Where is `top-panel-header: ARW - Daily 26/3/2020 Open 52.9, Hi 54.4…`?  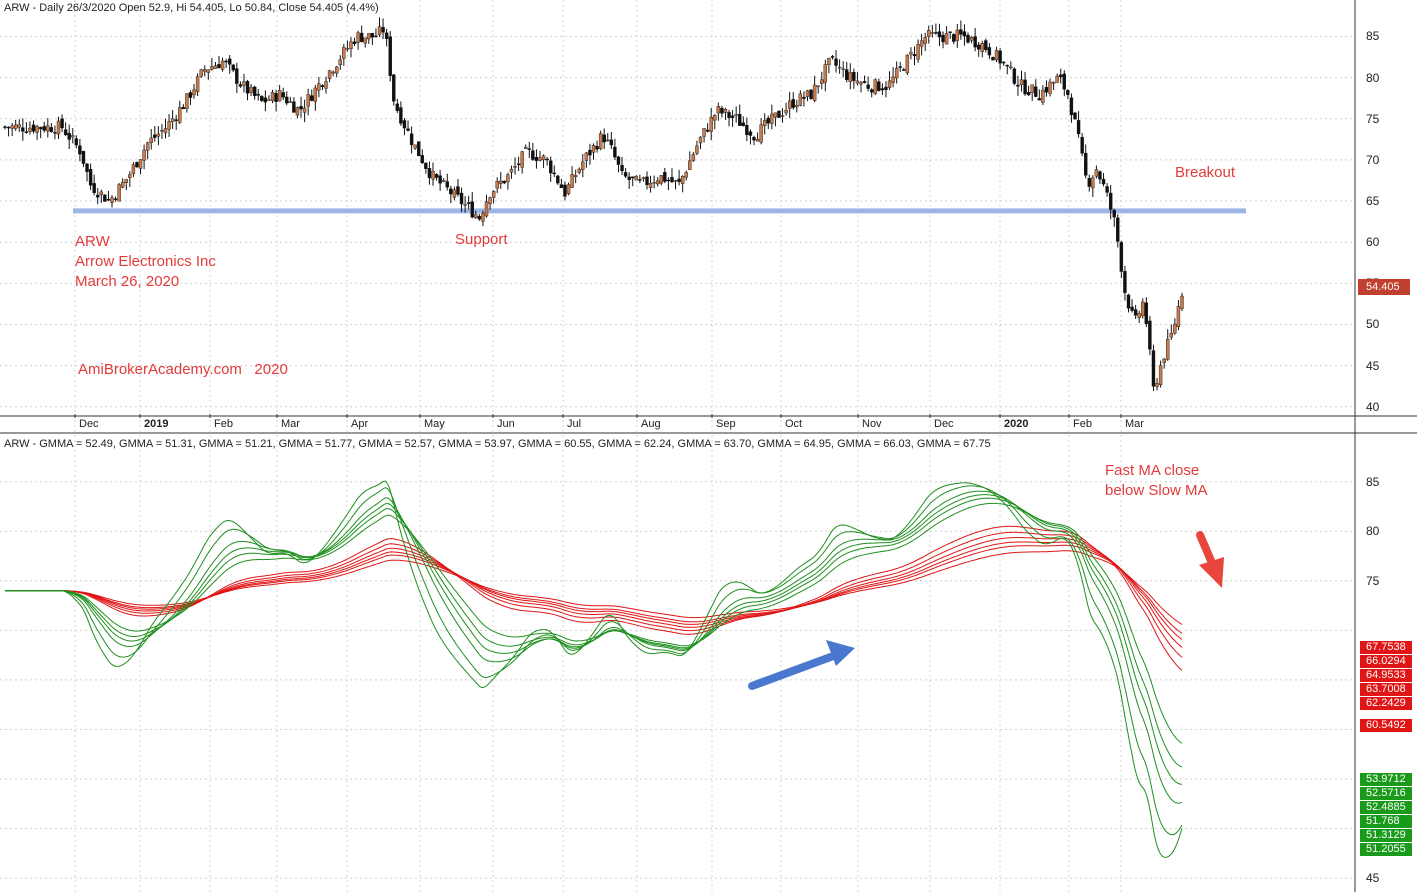
top-panel-header: ARW - Daily 26/3/2020 Open 52.9, Hi 54.4… is located at coordinates (191, 8).